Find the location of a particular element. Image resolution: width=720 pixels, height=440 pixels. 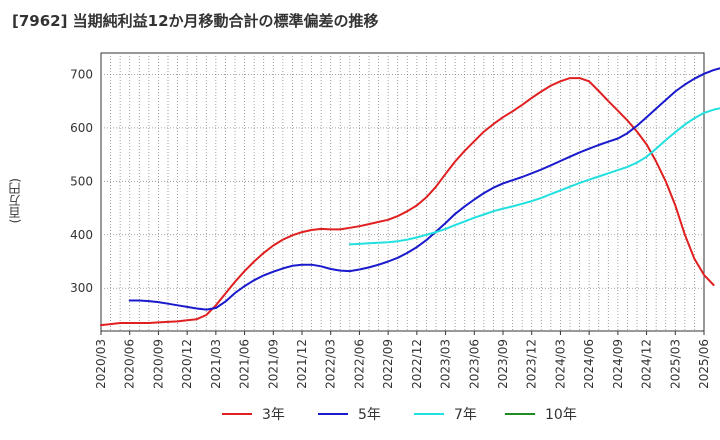

x-tick-label: 2024/06 is located at coordinates (589, 364).